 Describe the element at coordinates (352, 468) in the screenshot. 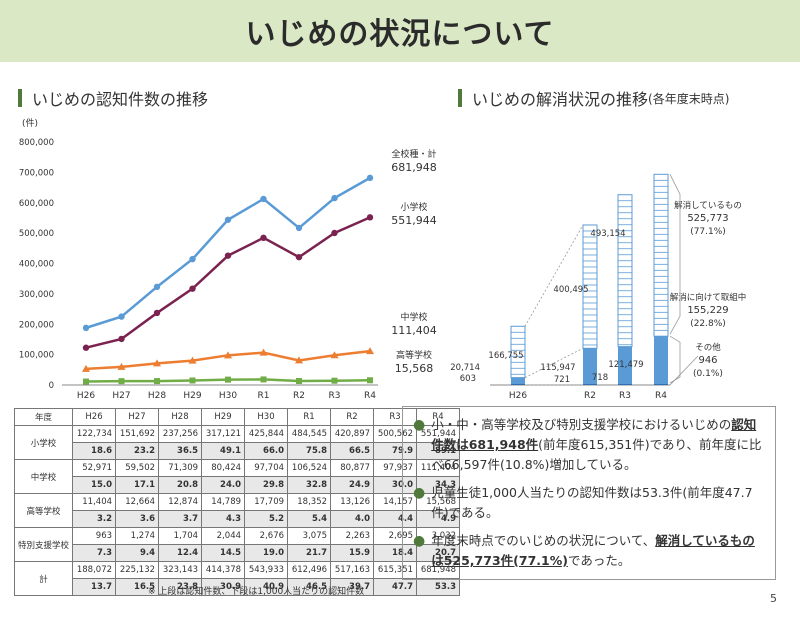

I see `table-cell-count: 80,877` at that location.